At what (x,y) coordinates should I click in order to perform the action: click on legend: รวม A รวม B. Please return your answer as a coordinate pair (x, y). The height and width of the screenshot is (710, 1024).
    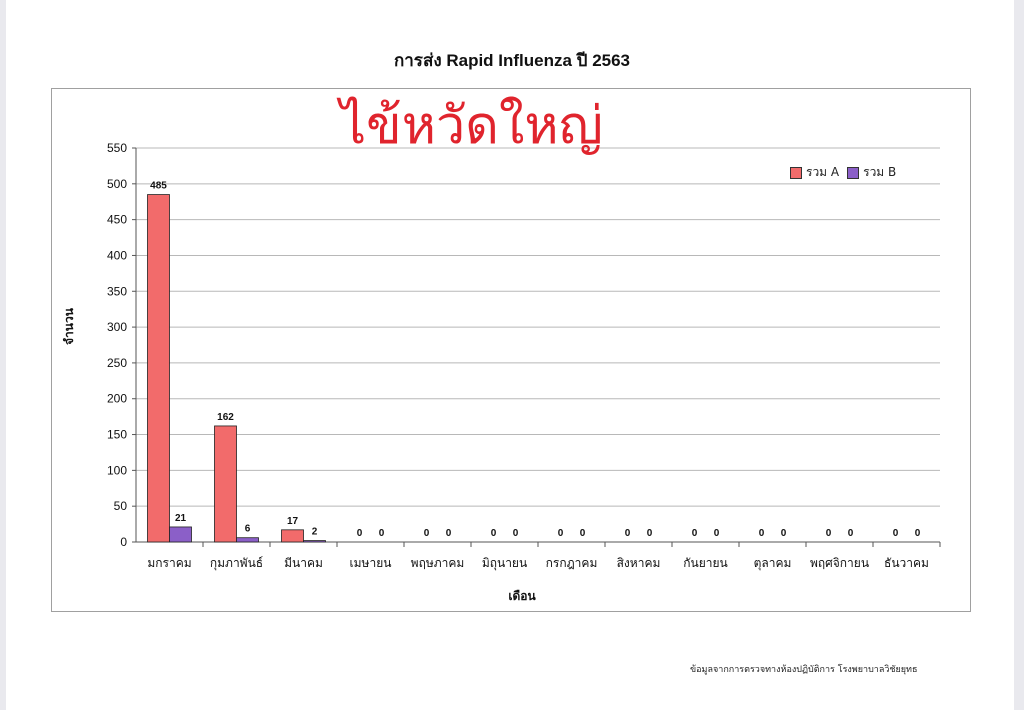
    Looking at the image, I should click on (847, 172).